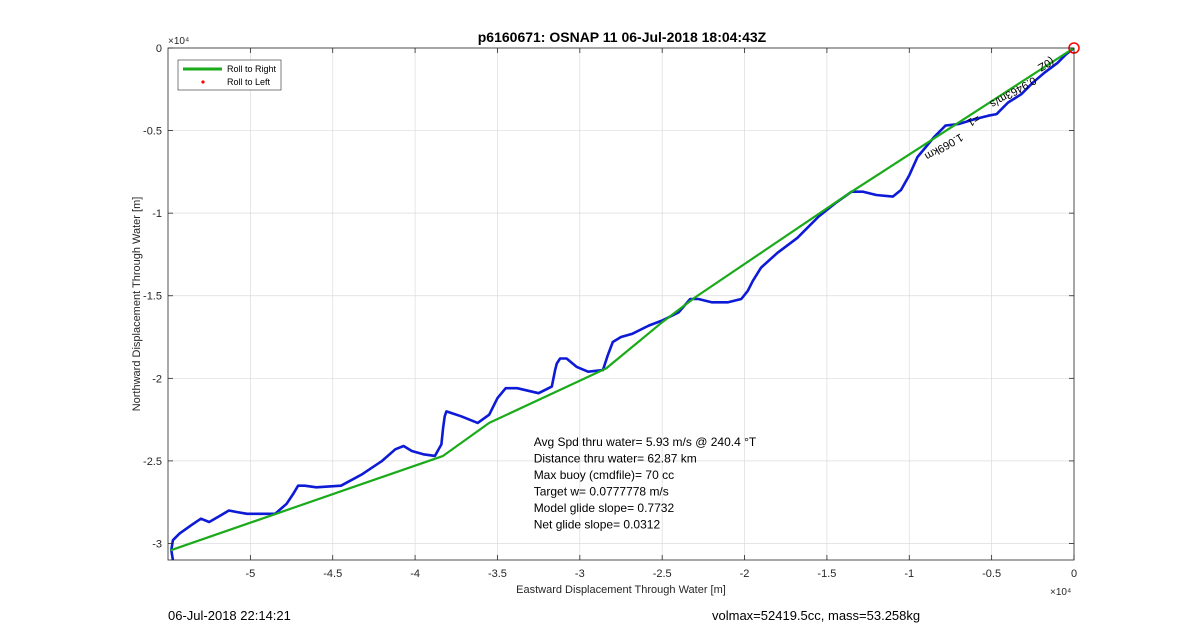 The width and height of the screenshot is (1200, 632). I want to click on y-tick-label: -2.5, so click(152, 462).